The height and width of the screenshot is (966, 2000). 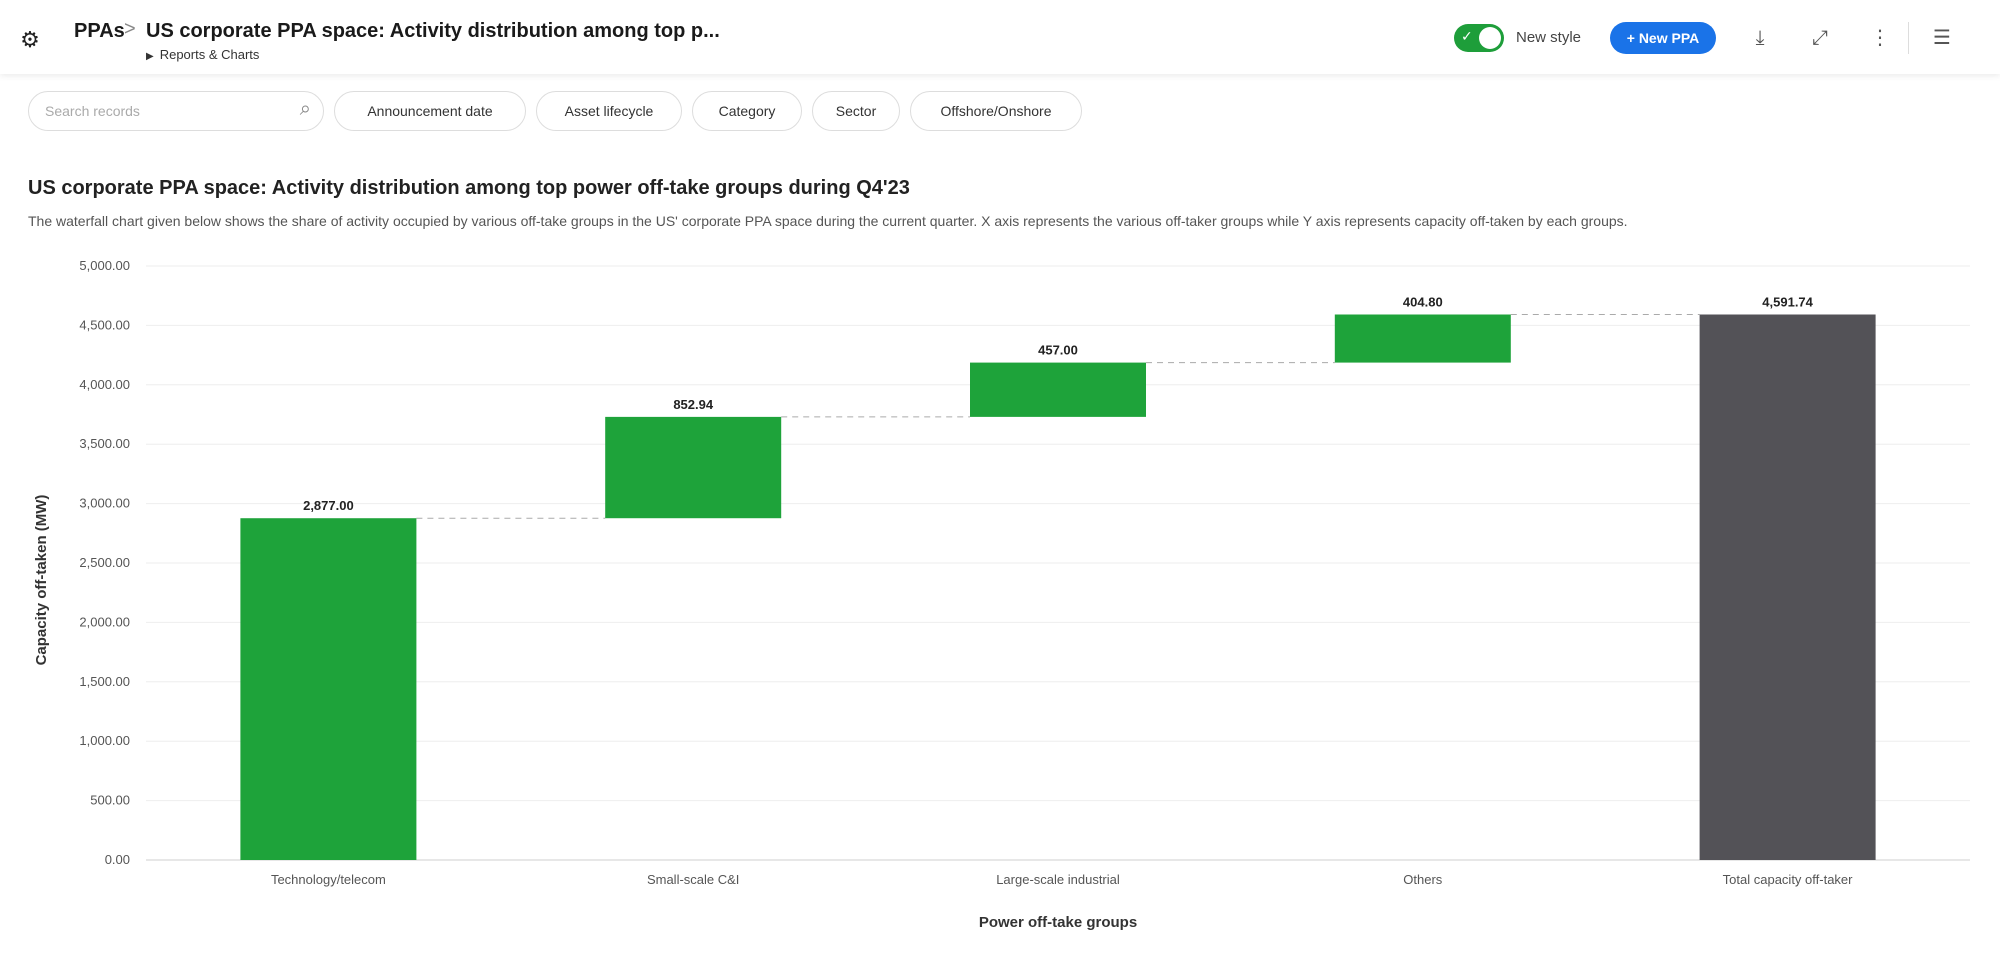 I want to click on filter-chip-category: Category, so click(x=747, y=111).